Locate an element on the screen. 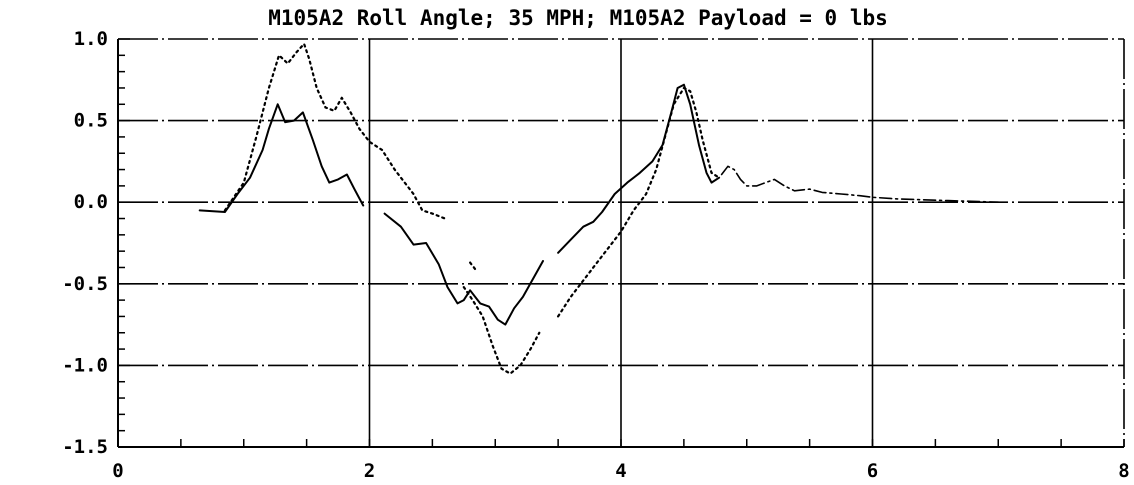 This screenshot has height=485, width=1134. x-tick-label: 8 is located at coordinates (1123, 471).